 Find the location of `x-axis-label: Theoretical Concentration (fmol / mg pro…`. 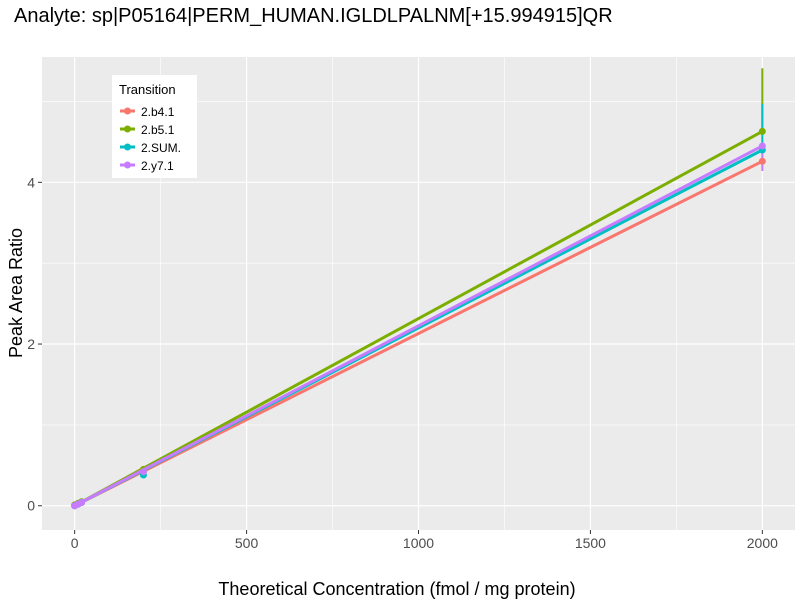

x-axis-label: Theoretical Concentration (fmol / mg pro… is located at coordinates (396, 589).